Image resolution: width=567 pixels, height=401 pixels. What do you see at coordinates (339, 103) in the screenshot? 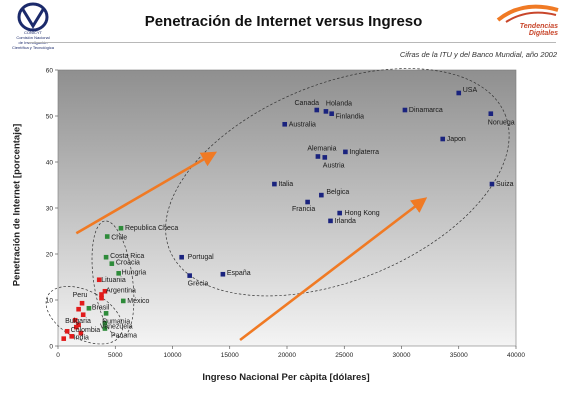
I see `point-label-holanda: Holanda` at bounding box center [339, 103].